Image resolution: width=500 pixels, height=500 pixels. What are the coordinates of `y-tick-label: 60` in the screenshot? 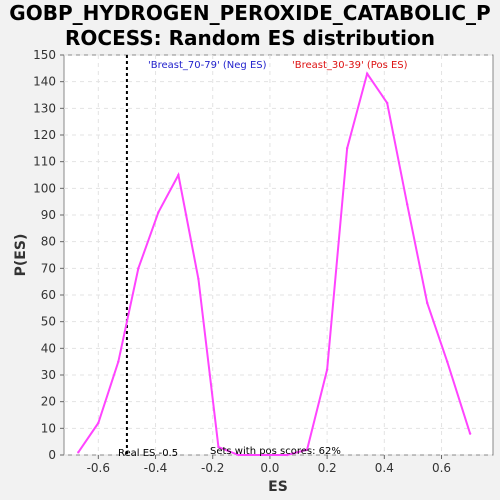 It's located at (48, 295).